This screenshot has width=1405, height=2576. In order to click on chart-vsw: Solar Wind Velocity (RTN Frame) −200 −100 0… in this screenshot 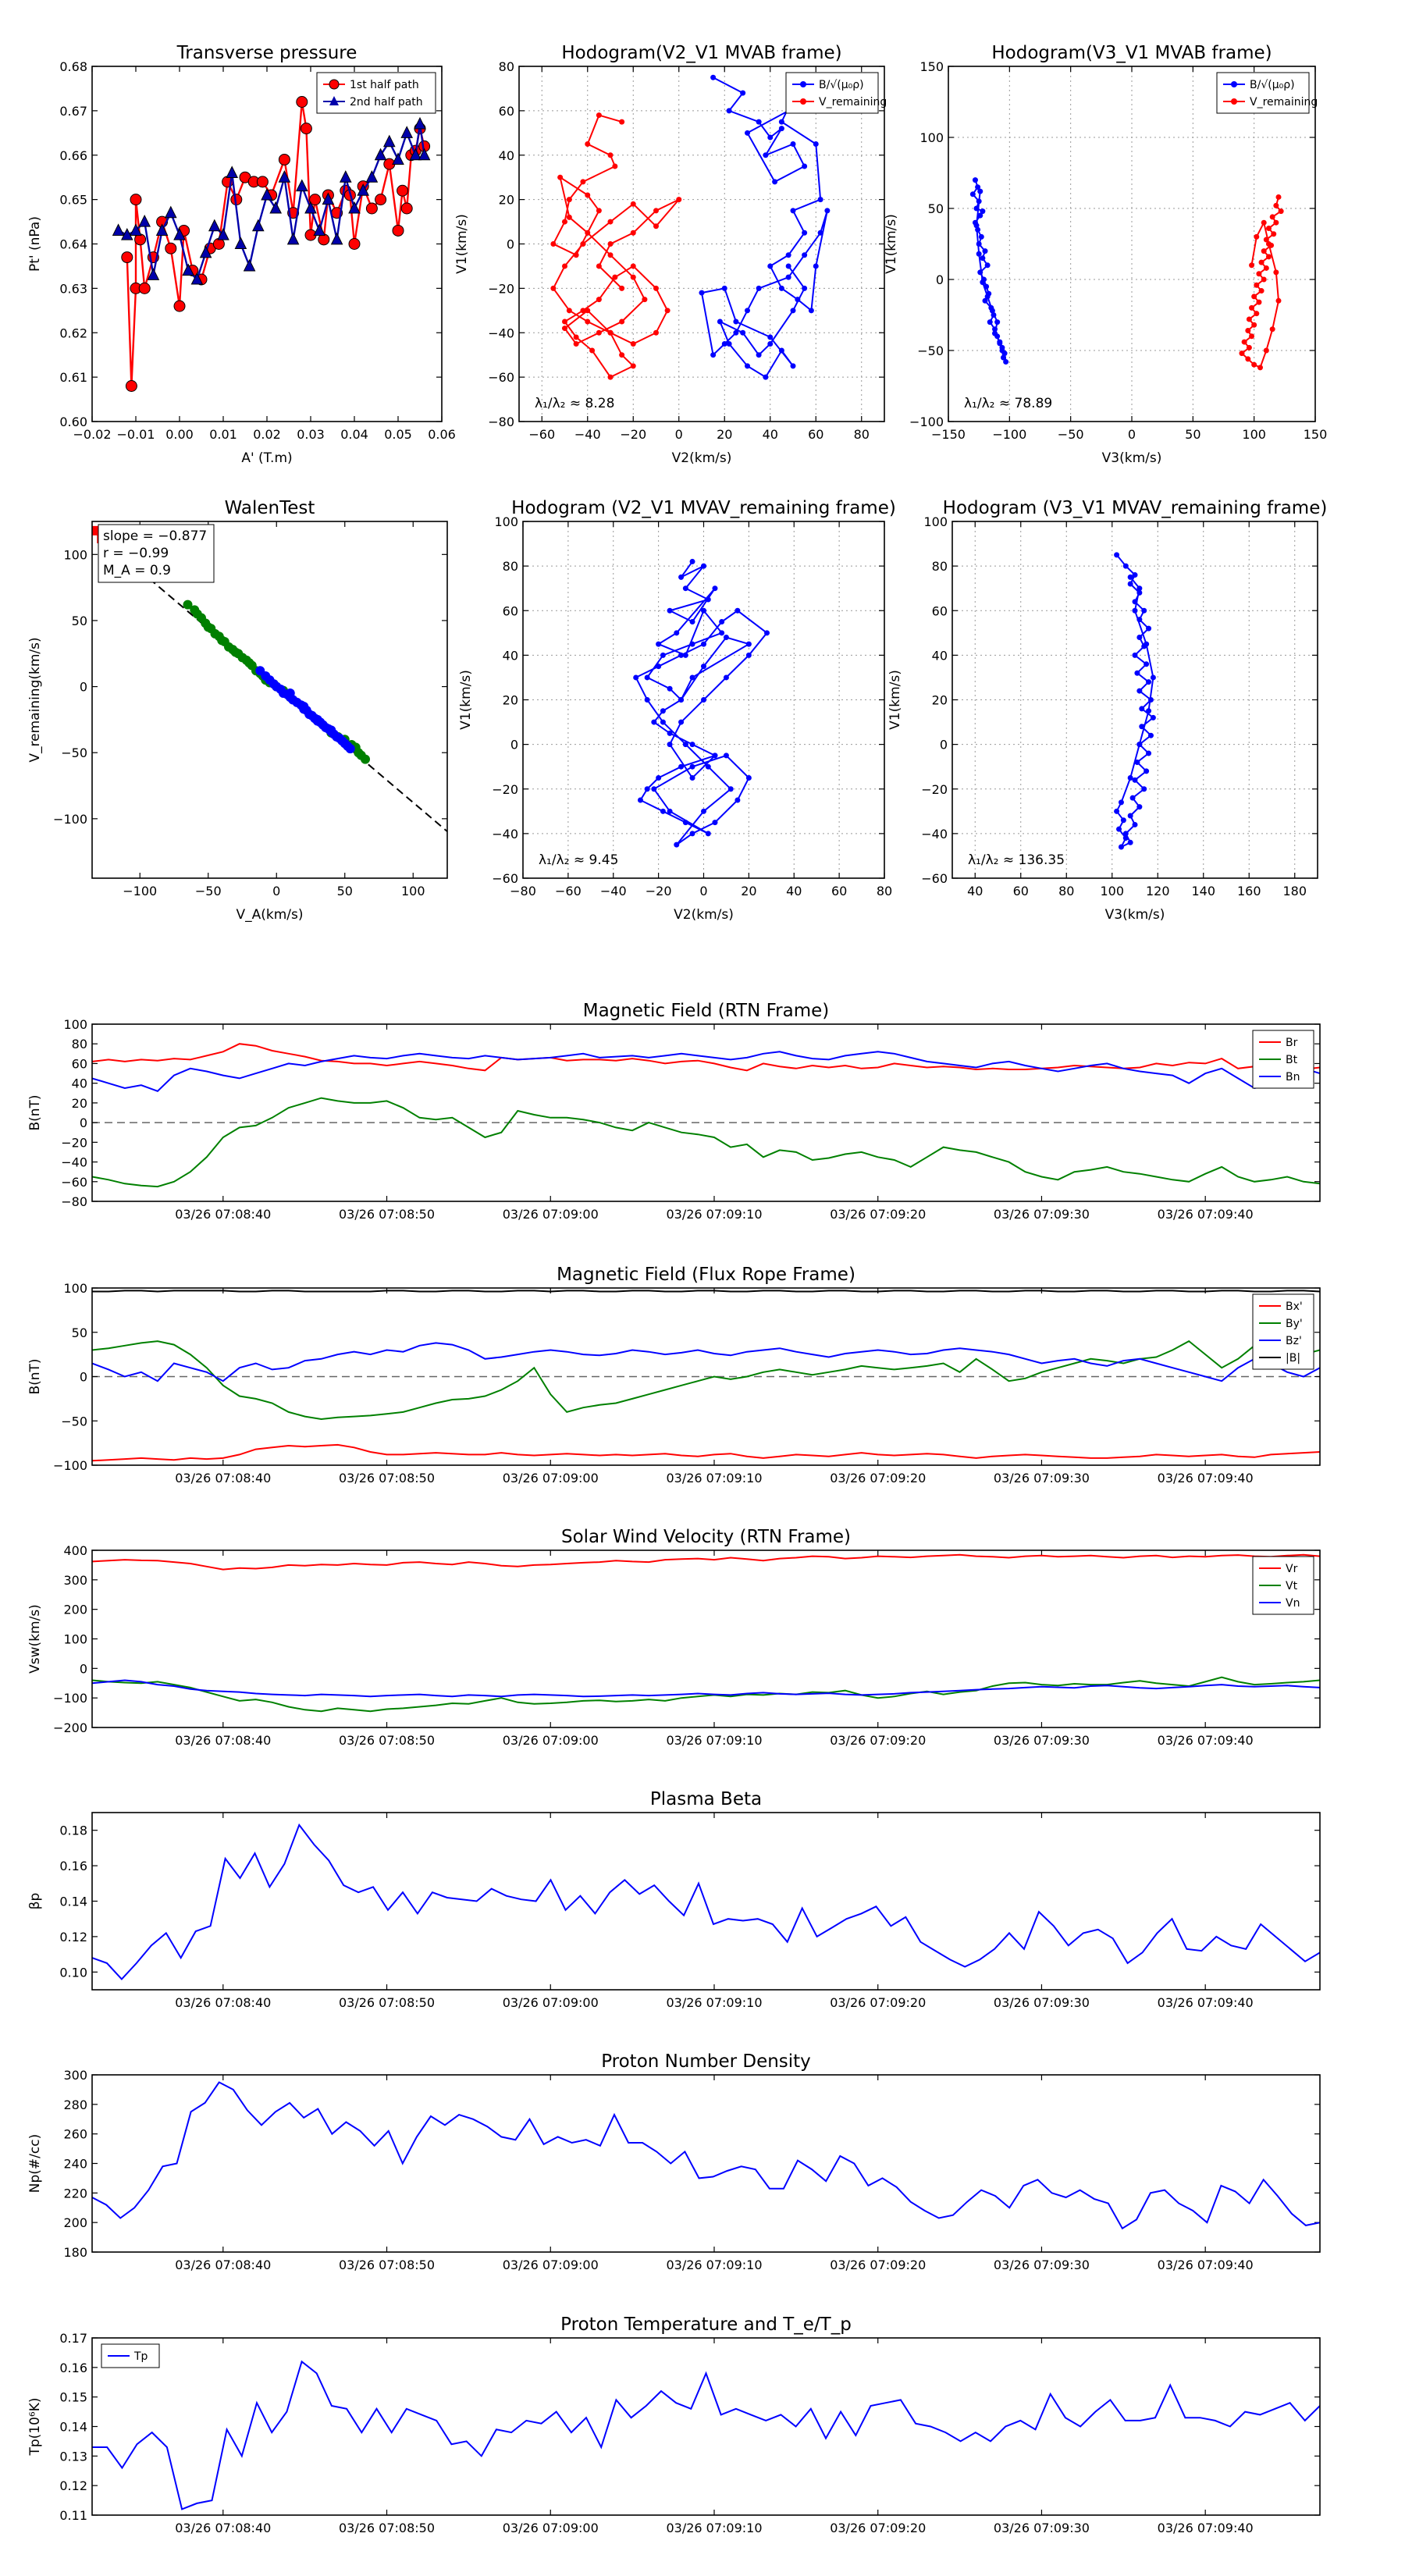, I will do `click(674, 1637)`.